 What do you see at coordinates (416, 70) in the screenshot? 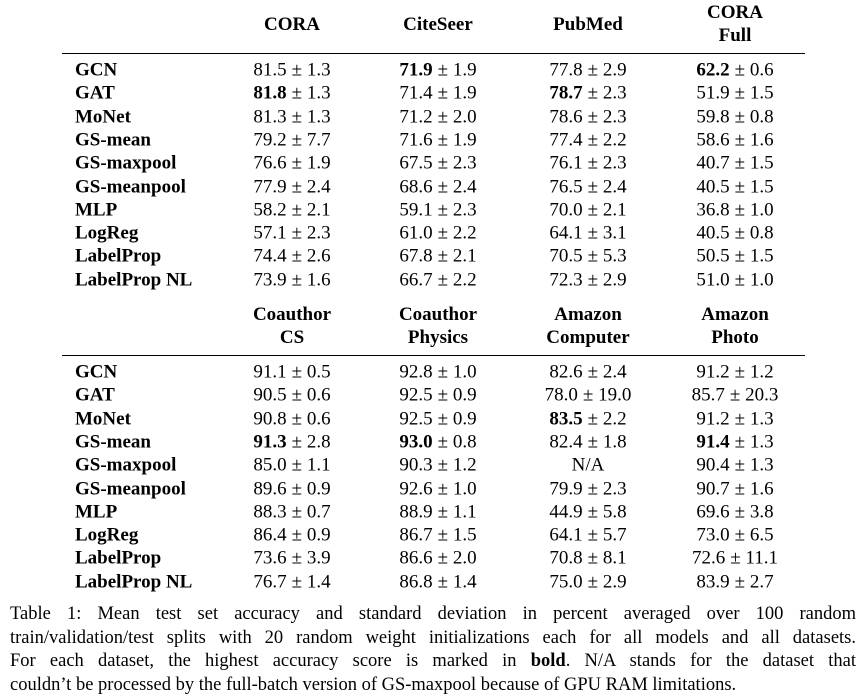
I see `mean: 71.9` at bounding box center [416, 70].